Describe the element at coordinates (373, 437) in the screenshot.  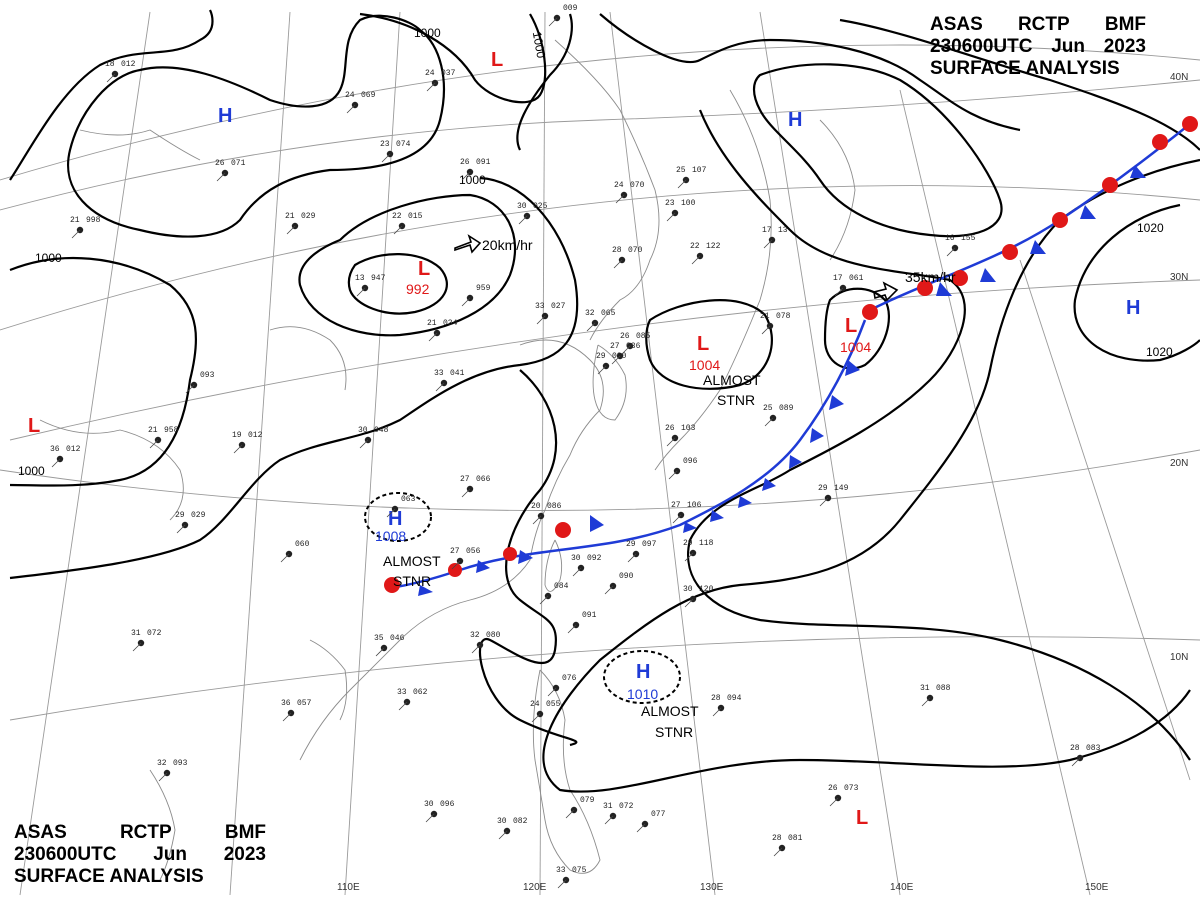
I see `station-model: 30 048` at that location.